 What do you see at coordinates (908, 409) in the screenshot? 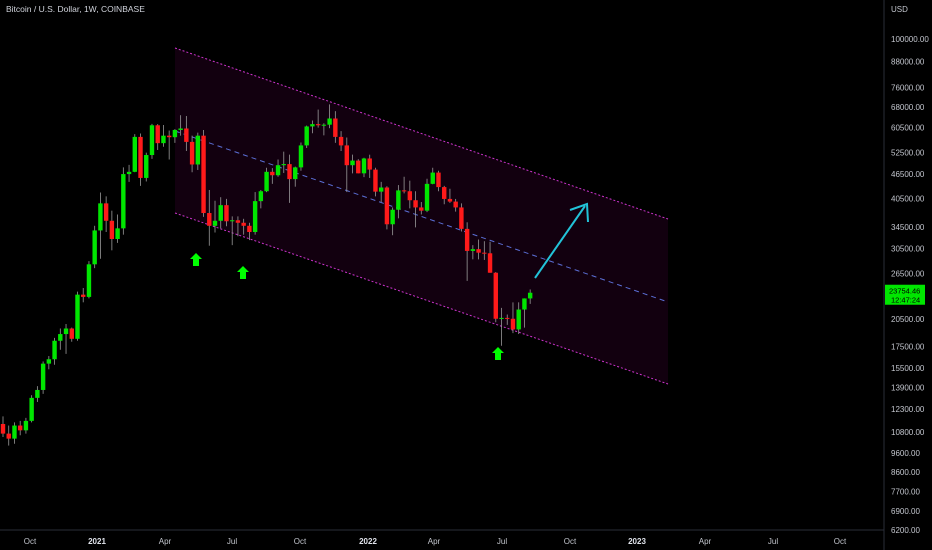
I see `price-tick-label: 12300.00` at bounding box center [908, 409].